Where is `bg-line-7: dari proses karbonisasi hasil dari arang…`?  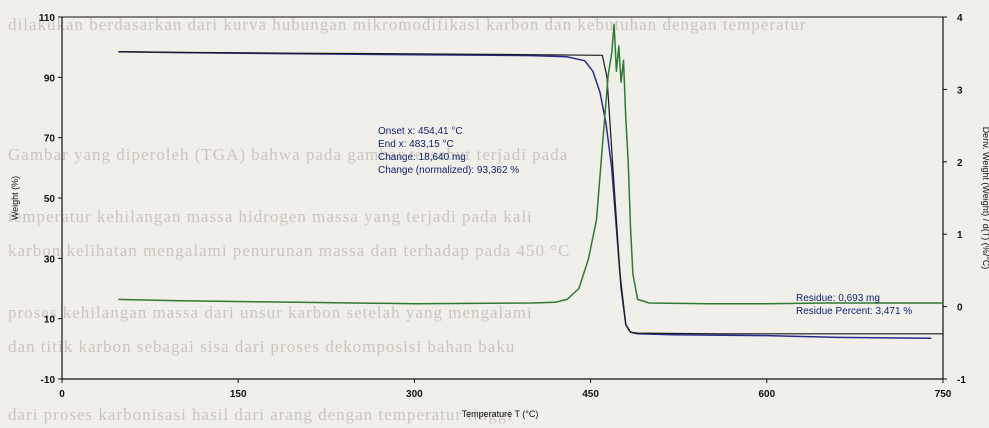 bg-line-7: dari proses karbonisasi hasil dari arang… is located at coordinates (260, 414).